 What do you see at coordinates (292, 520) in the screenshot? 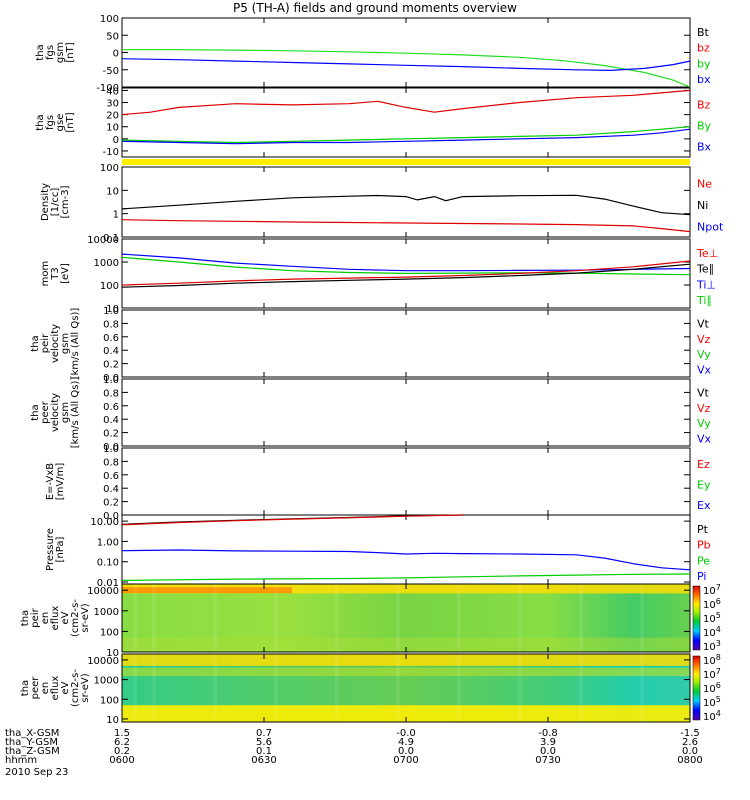
I see `series-line-Pb` at bounding box center [292, 520].